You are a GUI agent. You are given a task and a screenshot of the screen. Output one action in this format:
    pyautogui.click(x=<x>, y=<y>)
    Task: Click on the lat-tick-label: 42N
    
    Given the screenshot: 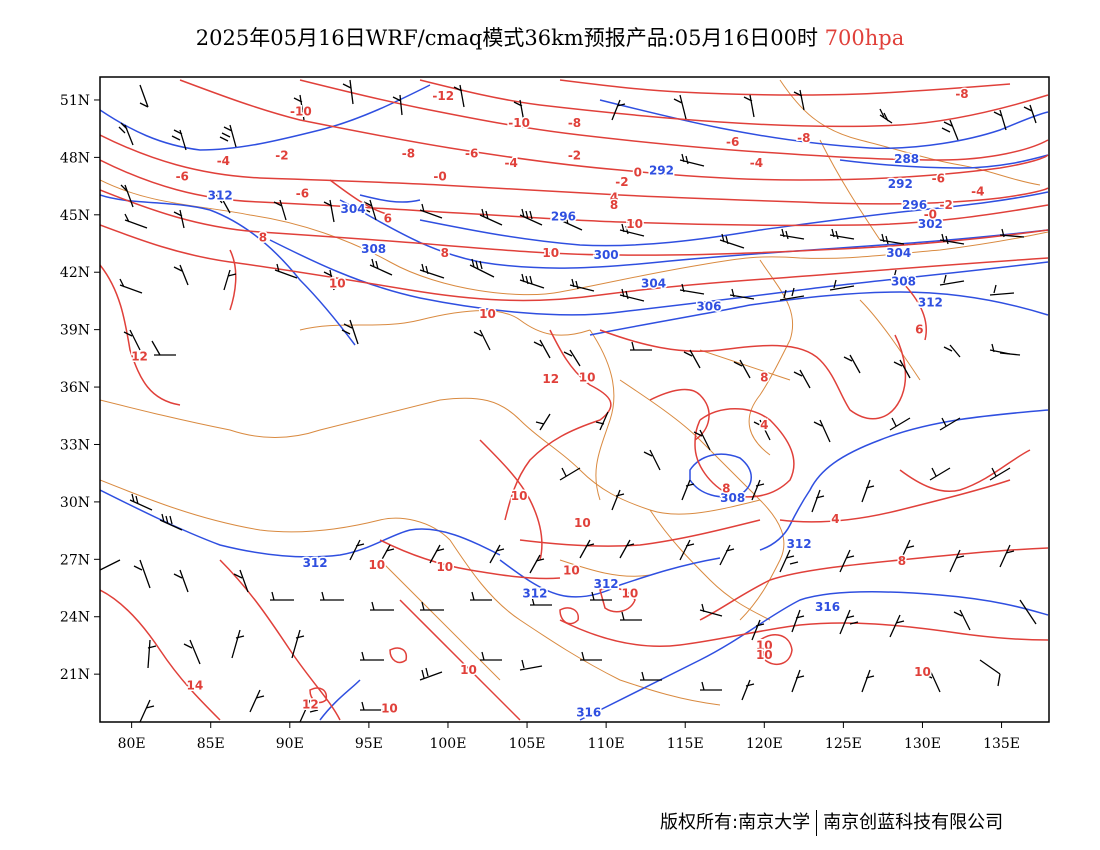 What is the action you would take?
    pyautogui.click(x=75, y=273)
    